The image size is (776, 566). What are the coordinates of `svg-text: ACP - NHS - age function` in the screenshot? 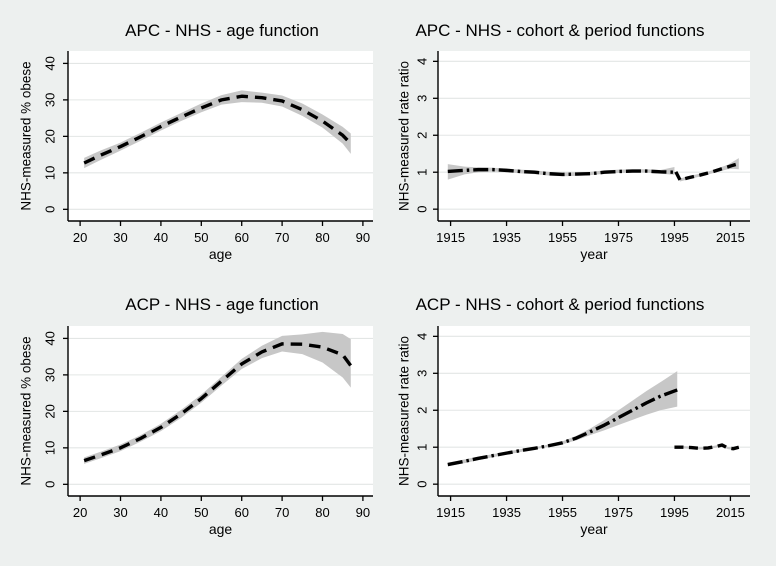 It's located at (221, 304).